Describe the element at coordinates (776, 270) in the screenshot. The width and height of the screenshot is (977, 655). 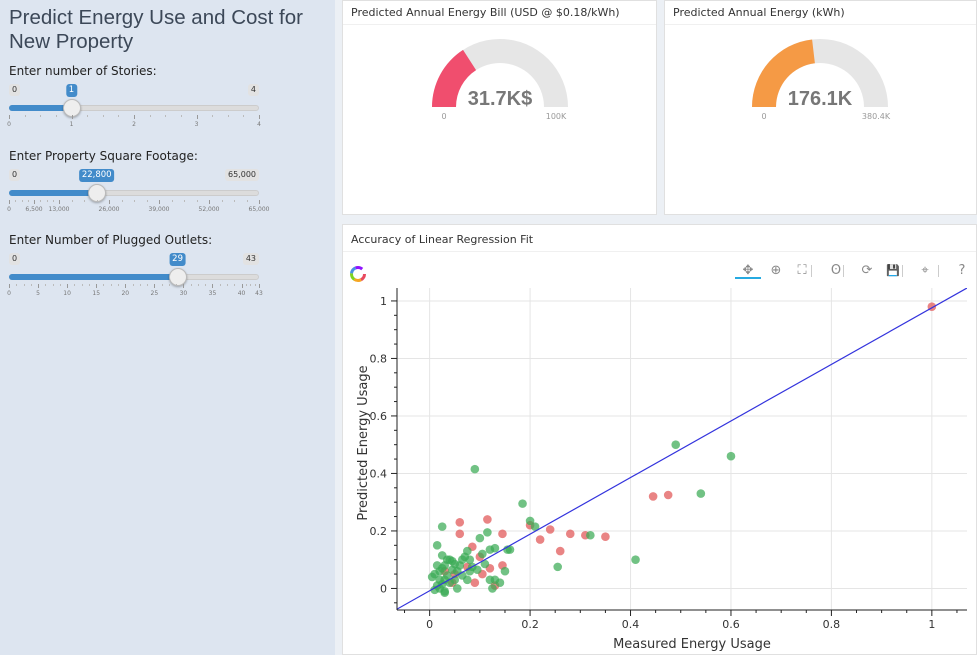
I see `box-zoom-icon: ⊕` at that location.